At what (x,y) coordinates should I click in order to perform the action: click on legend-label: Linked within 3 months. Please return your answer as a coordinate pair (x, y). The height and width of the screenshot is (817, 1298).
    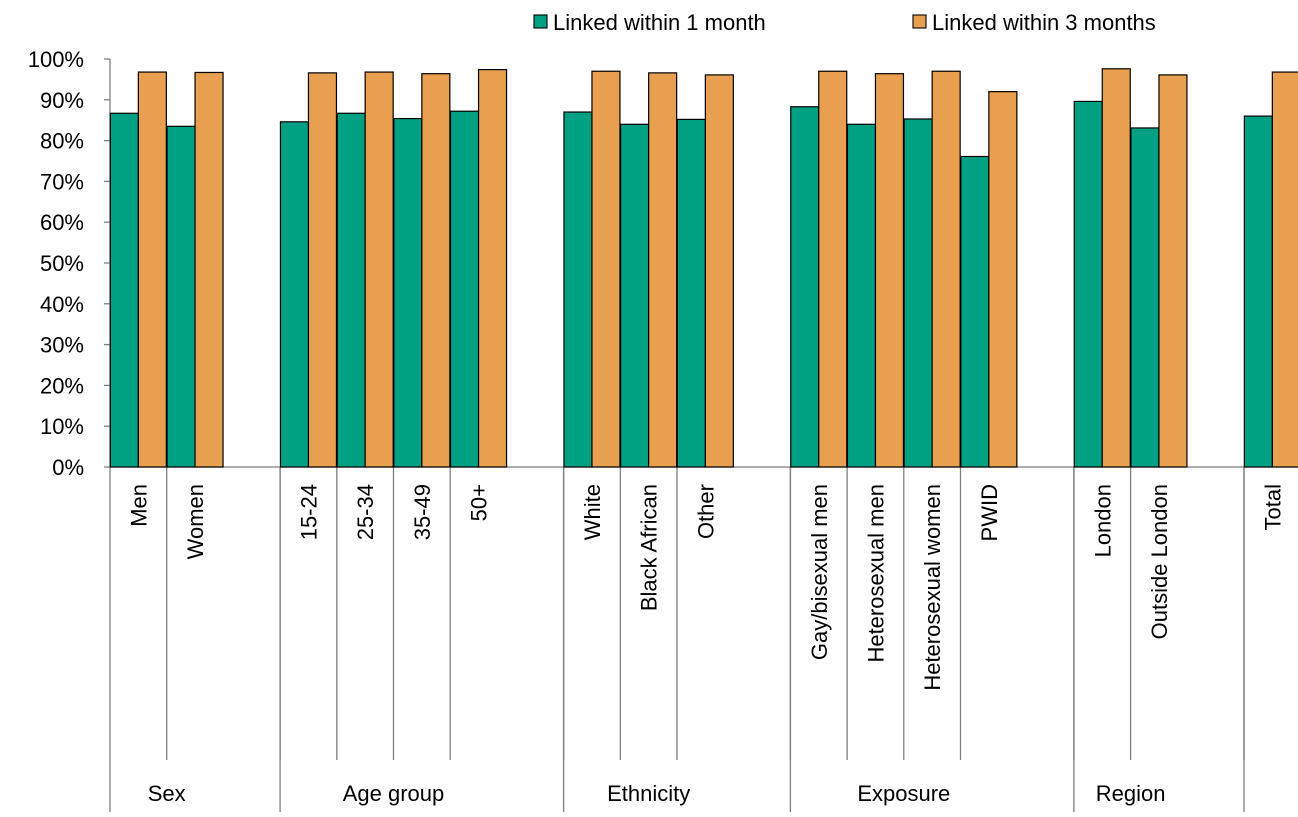
    Looking at the image, I should click on (1044, 22).